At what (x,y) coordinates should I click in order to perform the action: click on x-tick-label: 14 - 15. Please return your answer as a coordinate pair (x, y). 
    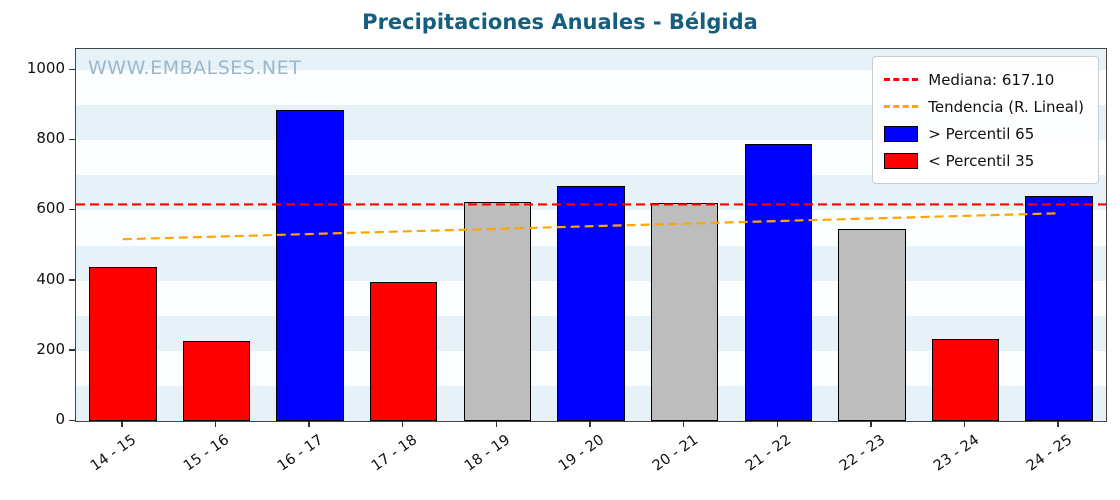
    Looking at the image, I should click on (113, 453).